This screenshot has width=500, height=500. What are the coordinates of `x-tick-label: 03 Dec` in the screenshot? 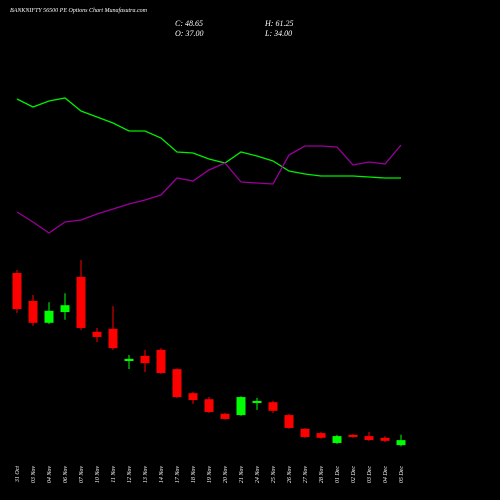 It's located at (370, 474).